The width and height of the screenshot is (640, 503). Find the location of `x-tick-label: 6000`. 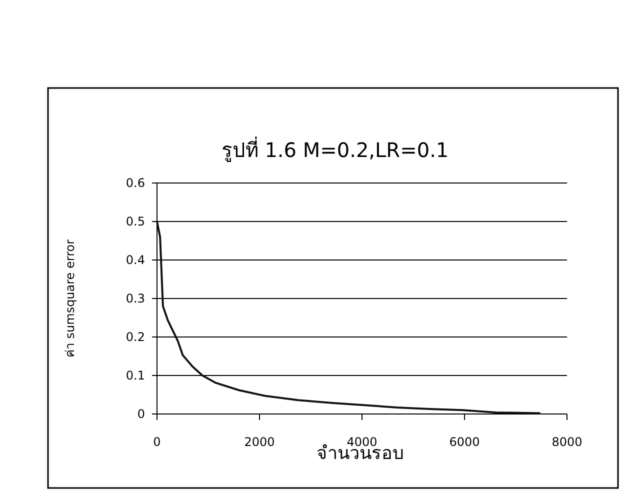

x-tick-label: 6000 is located at coordinates (464, 442).